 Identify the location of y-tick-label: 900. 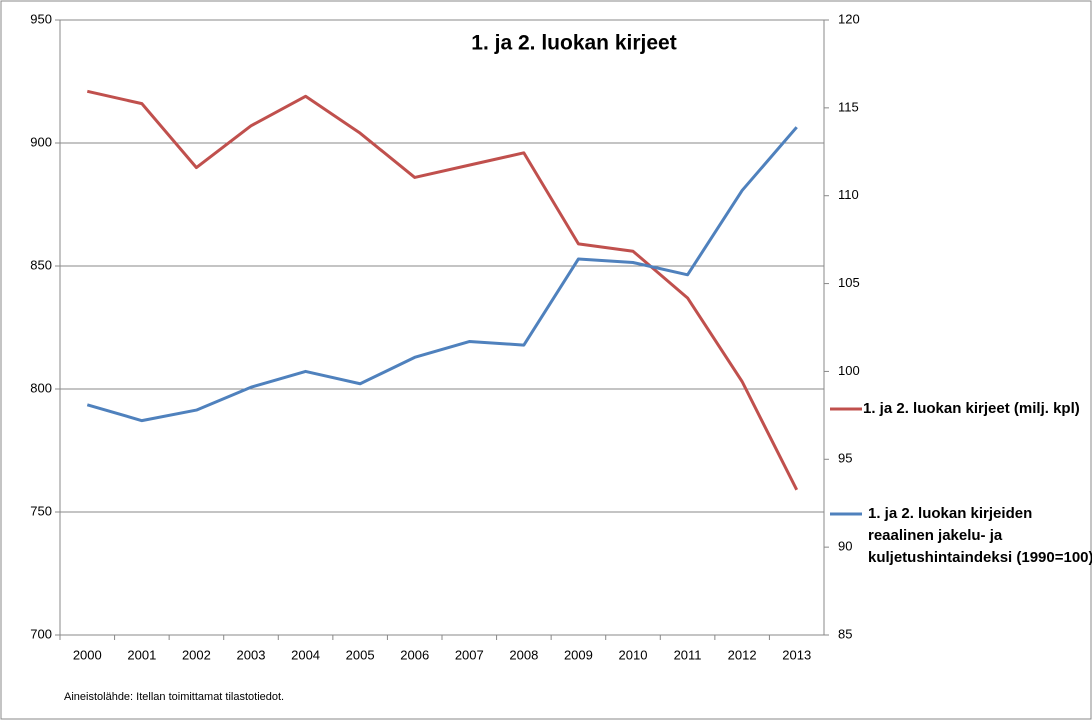
(41, 141).